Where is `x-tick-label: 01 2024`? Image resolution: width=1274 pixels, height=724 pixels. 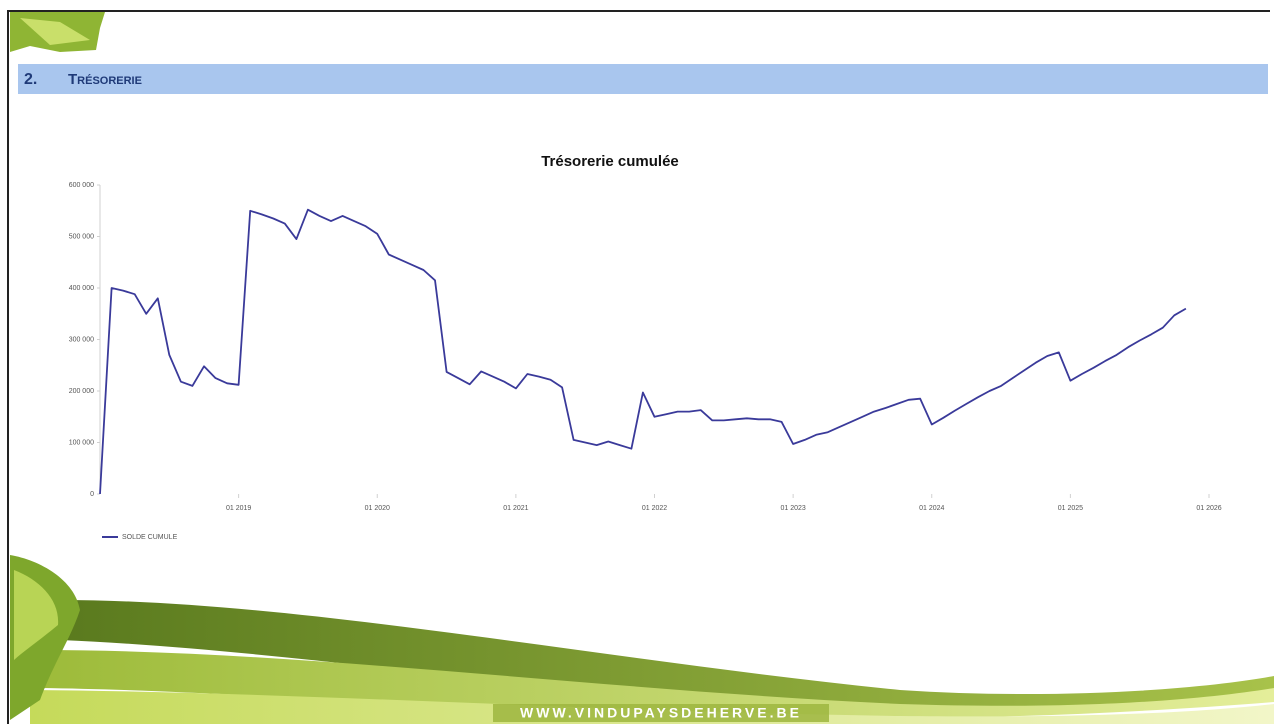 x-tick-label: 01 2024 is located at coordinates (931, 508).